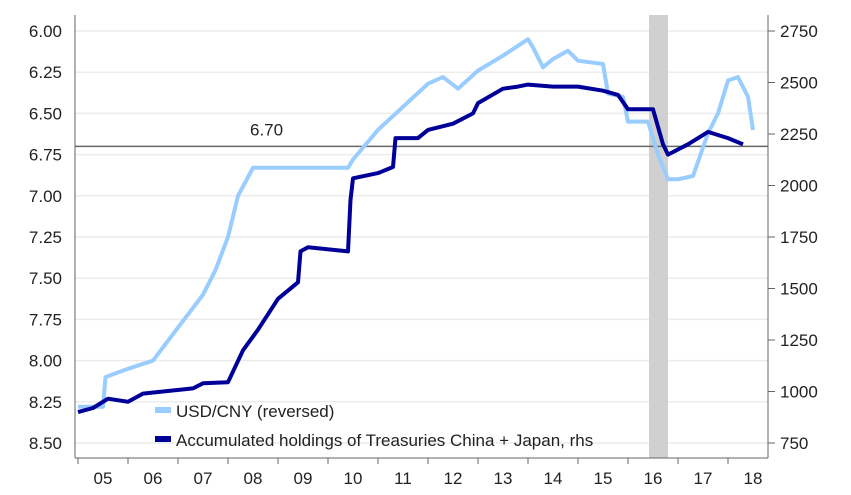 The image size is (851, 495). I want to click on left-tick-label: 7.00, so click(45, 196).